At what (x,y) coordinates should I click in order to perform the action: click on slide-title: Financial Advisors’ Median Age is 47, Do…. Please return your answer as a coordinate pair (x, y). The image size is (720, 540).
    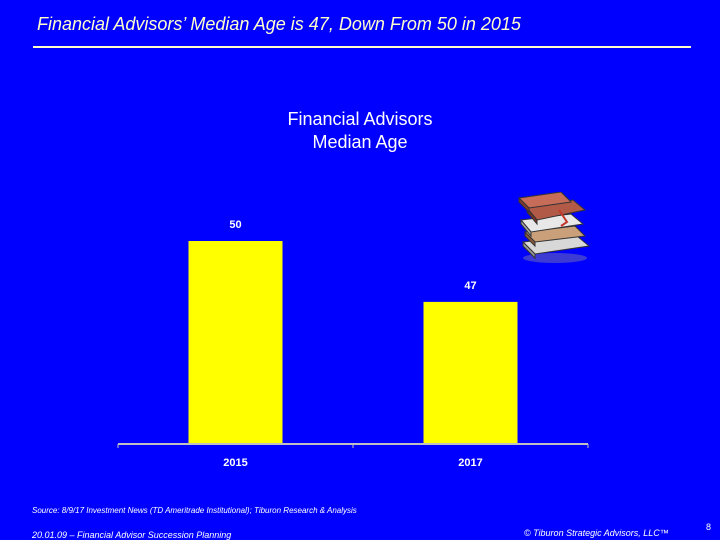
    Looking at the image, I should click on (279, 24).